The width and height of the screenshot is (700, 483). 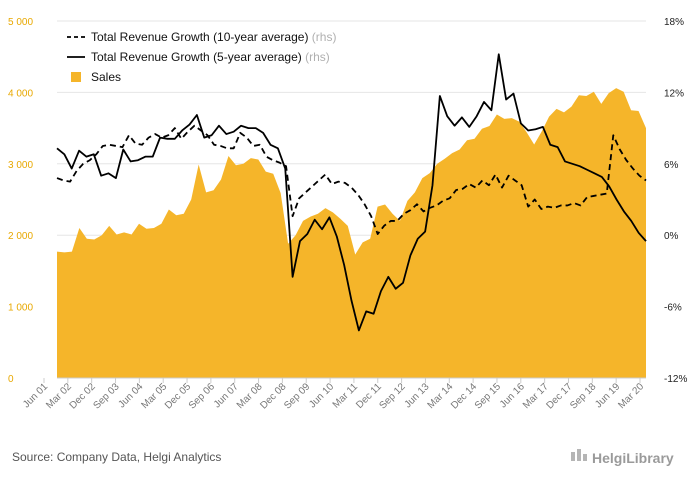 What do you see at coordinates (633, 458) in the screenshot?
I see `logo-text: HelgiLibrary` at bounding box center [633, 458].